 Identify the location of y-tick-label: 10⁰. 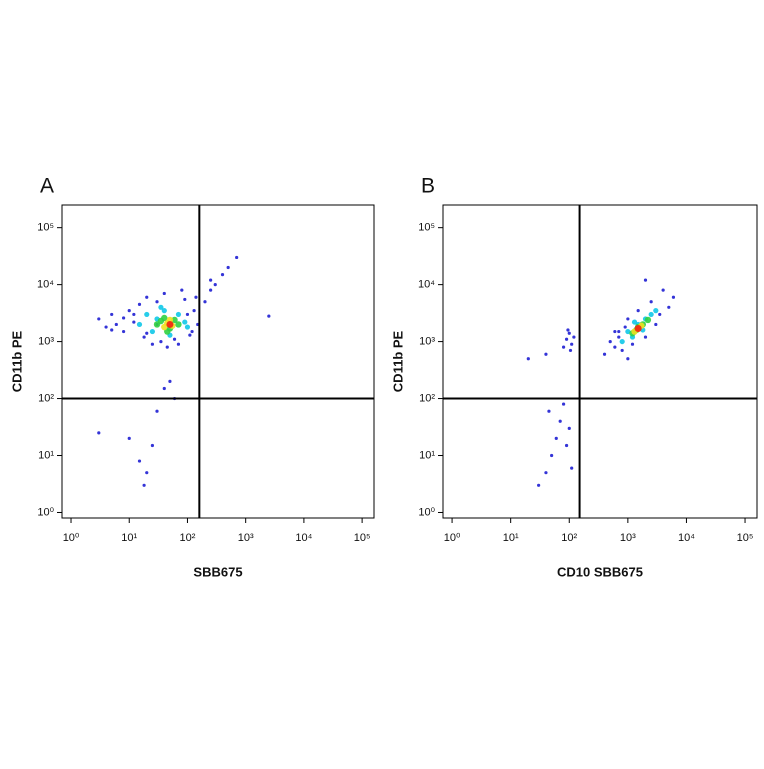
(426, 512).